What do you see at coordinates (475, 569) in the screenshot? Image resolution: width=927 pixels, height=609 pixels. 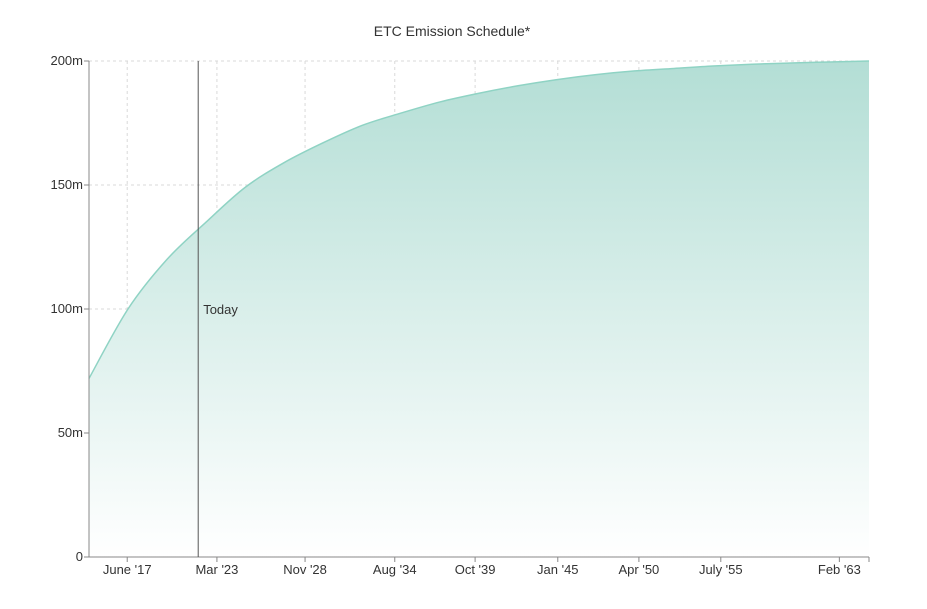 I see `x-tick-label: Oct '39` at bounding box center [475, 569].